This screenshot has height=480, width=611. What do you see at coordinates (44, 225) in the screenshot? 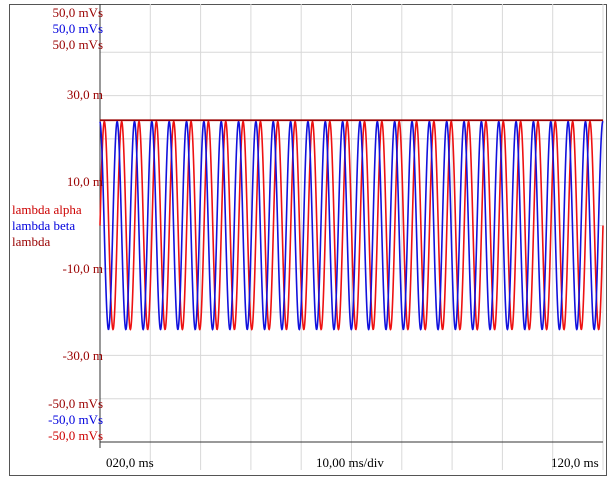
I see `legend-lambda-beta: lambda beta` at bounding box center [44, 225].